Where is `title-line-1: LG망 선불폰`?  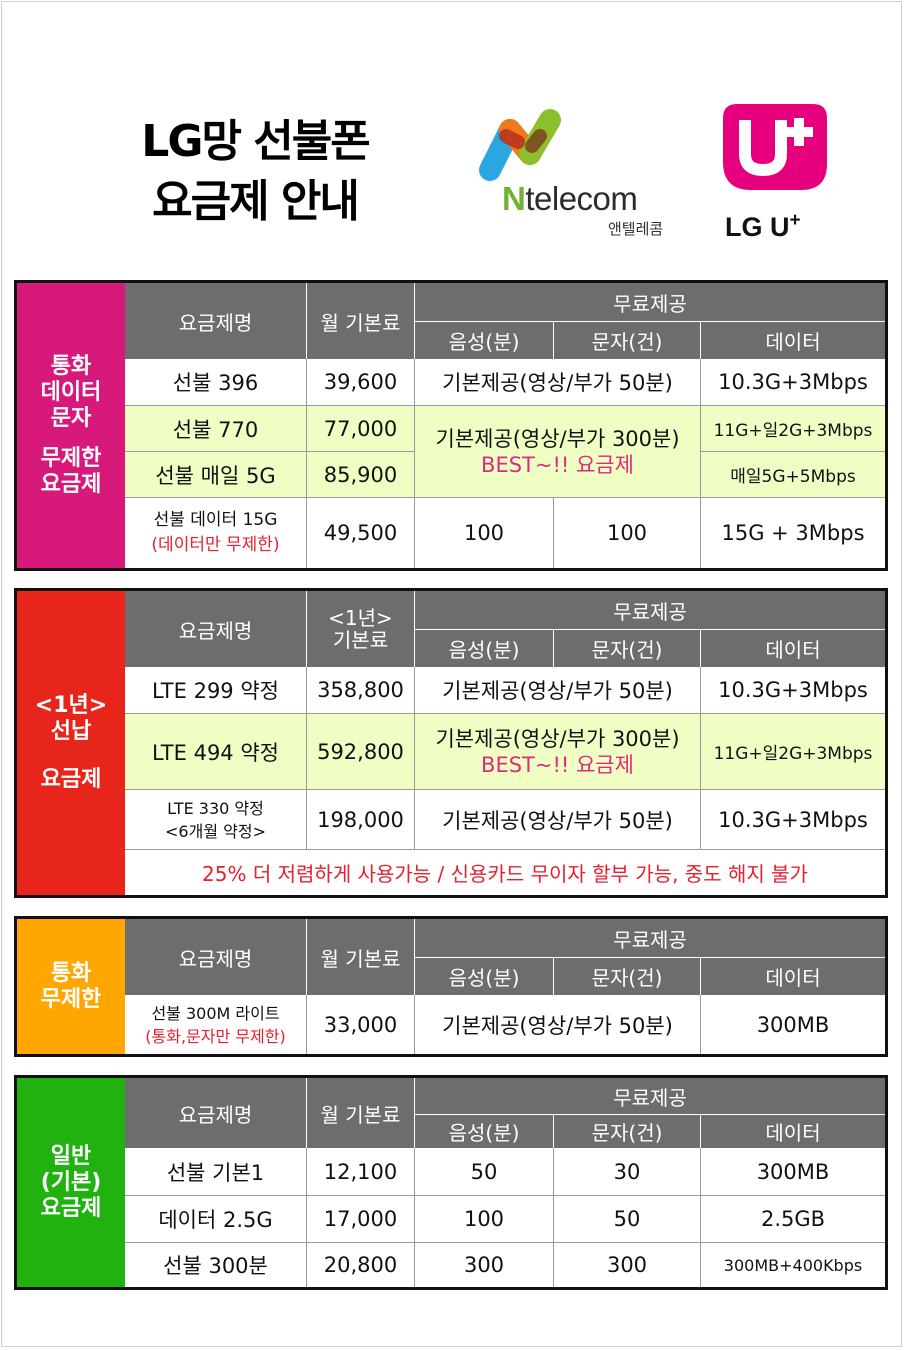 title-line-1: LG망 선불폰 is located at coordinates (255, 141).